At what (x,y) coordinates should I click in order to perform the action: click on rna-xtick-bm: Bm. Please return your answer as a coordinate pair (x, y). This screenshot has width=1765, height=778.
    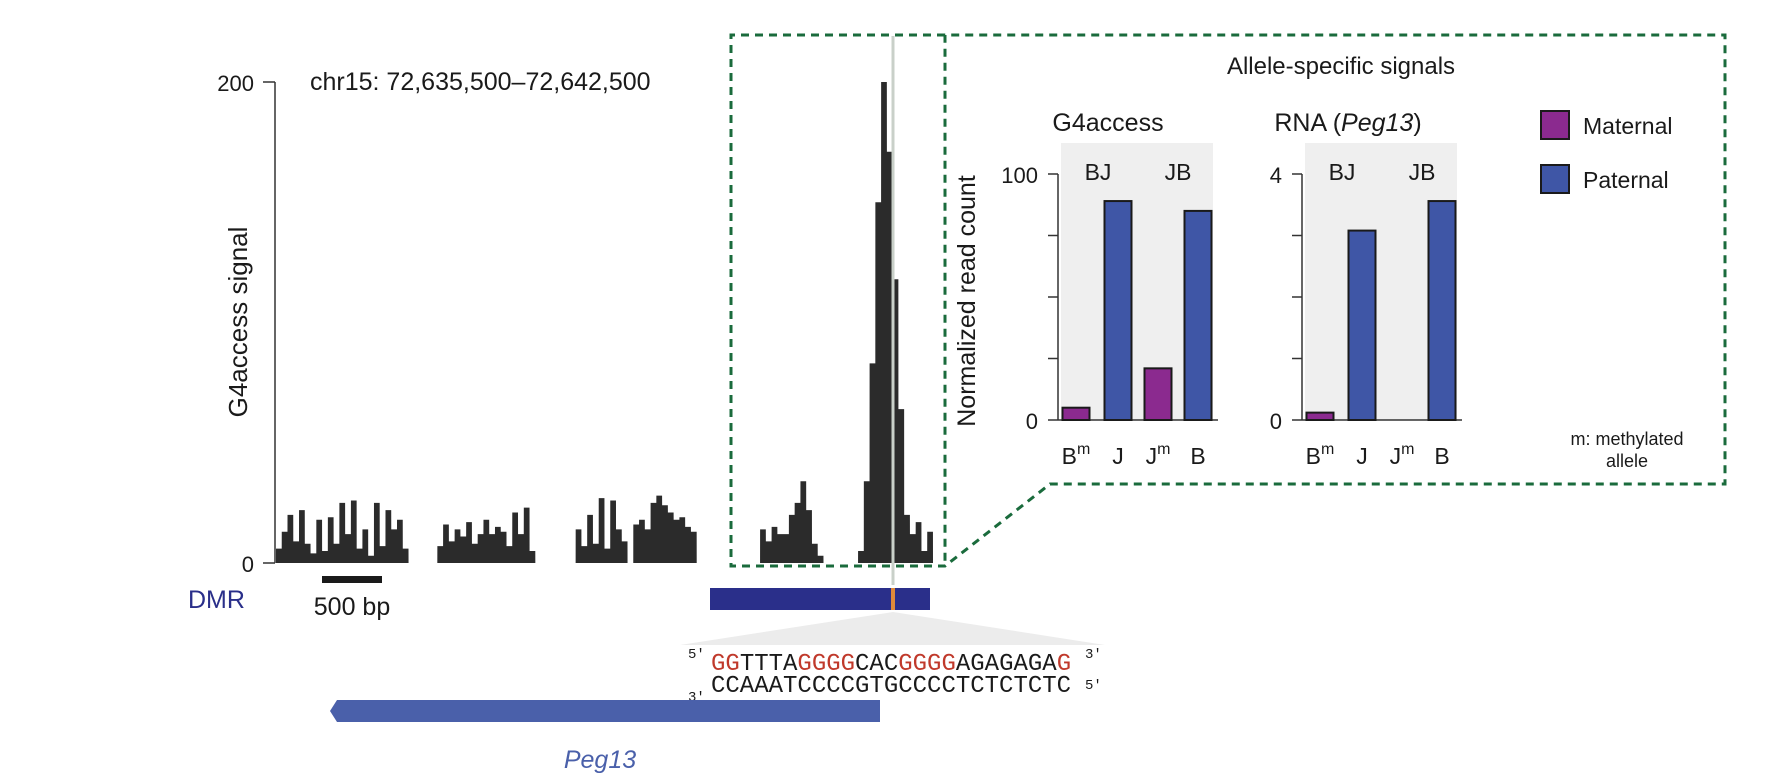
    Looking at the image, I should click on (1320, 455).